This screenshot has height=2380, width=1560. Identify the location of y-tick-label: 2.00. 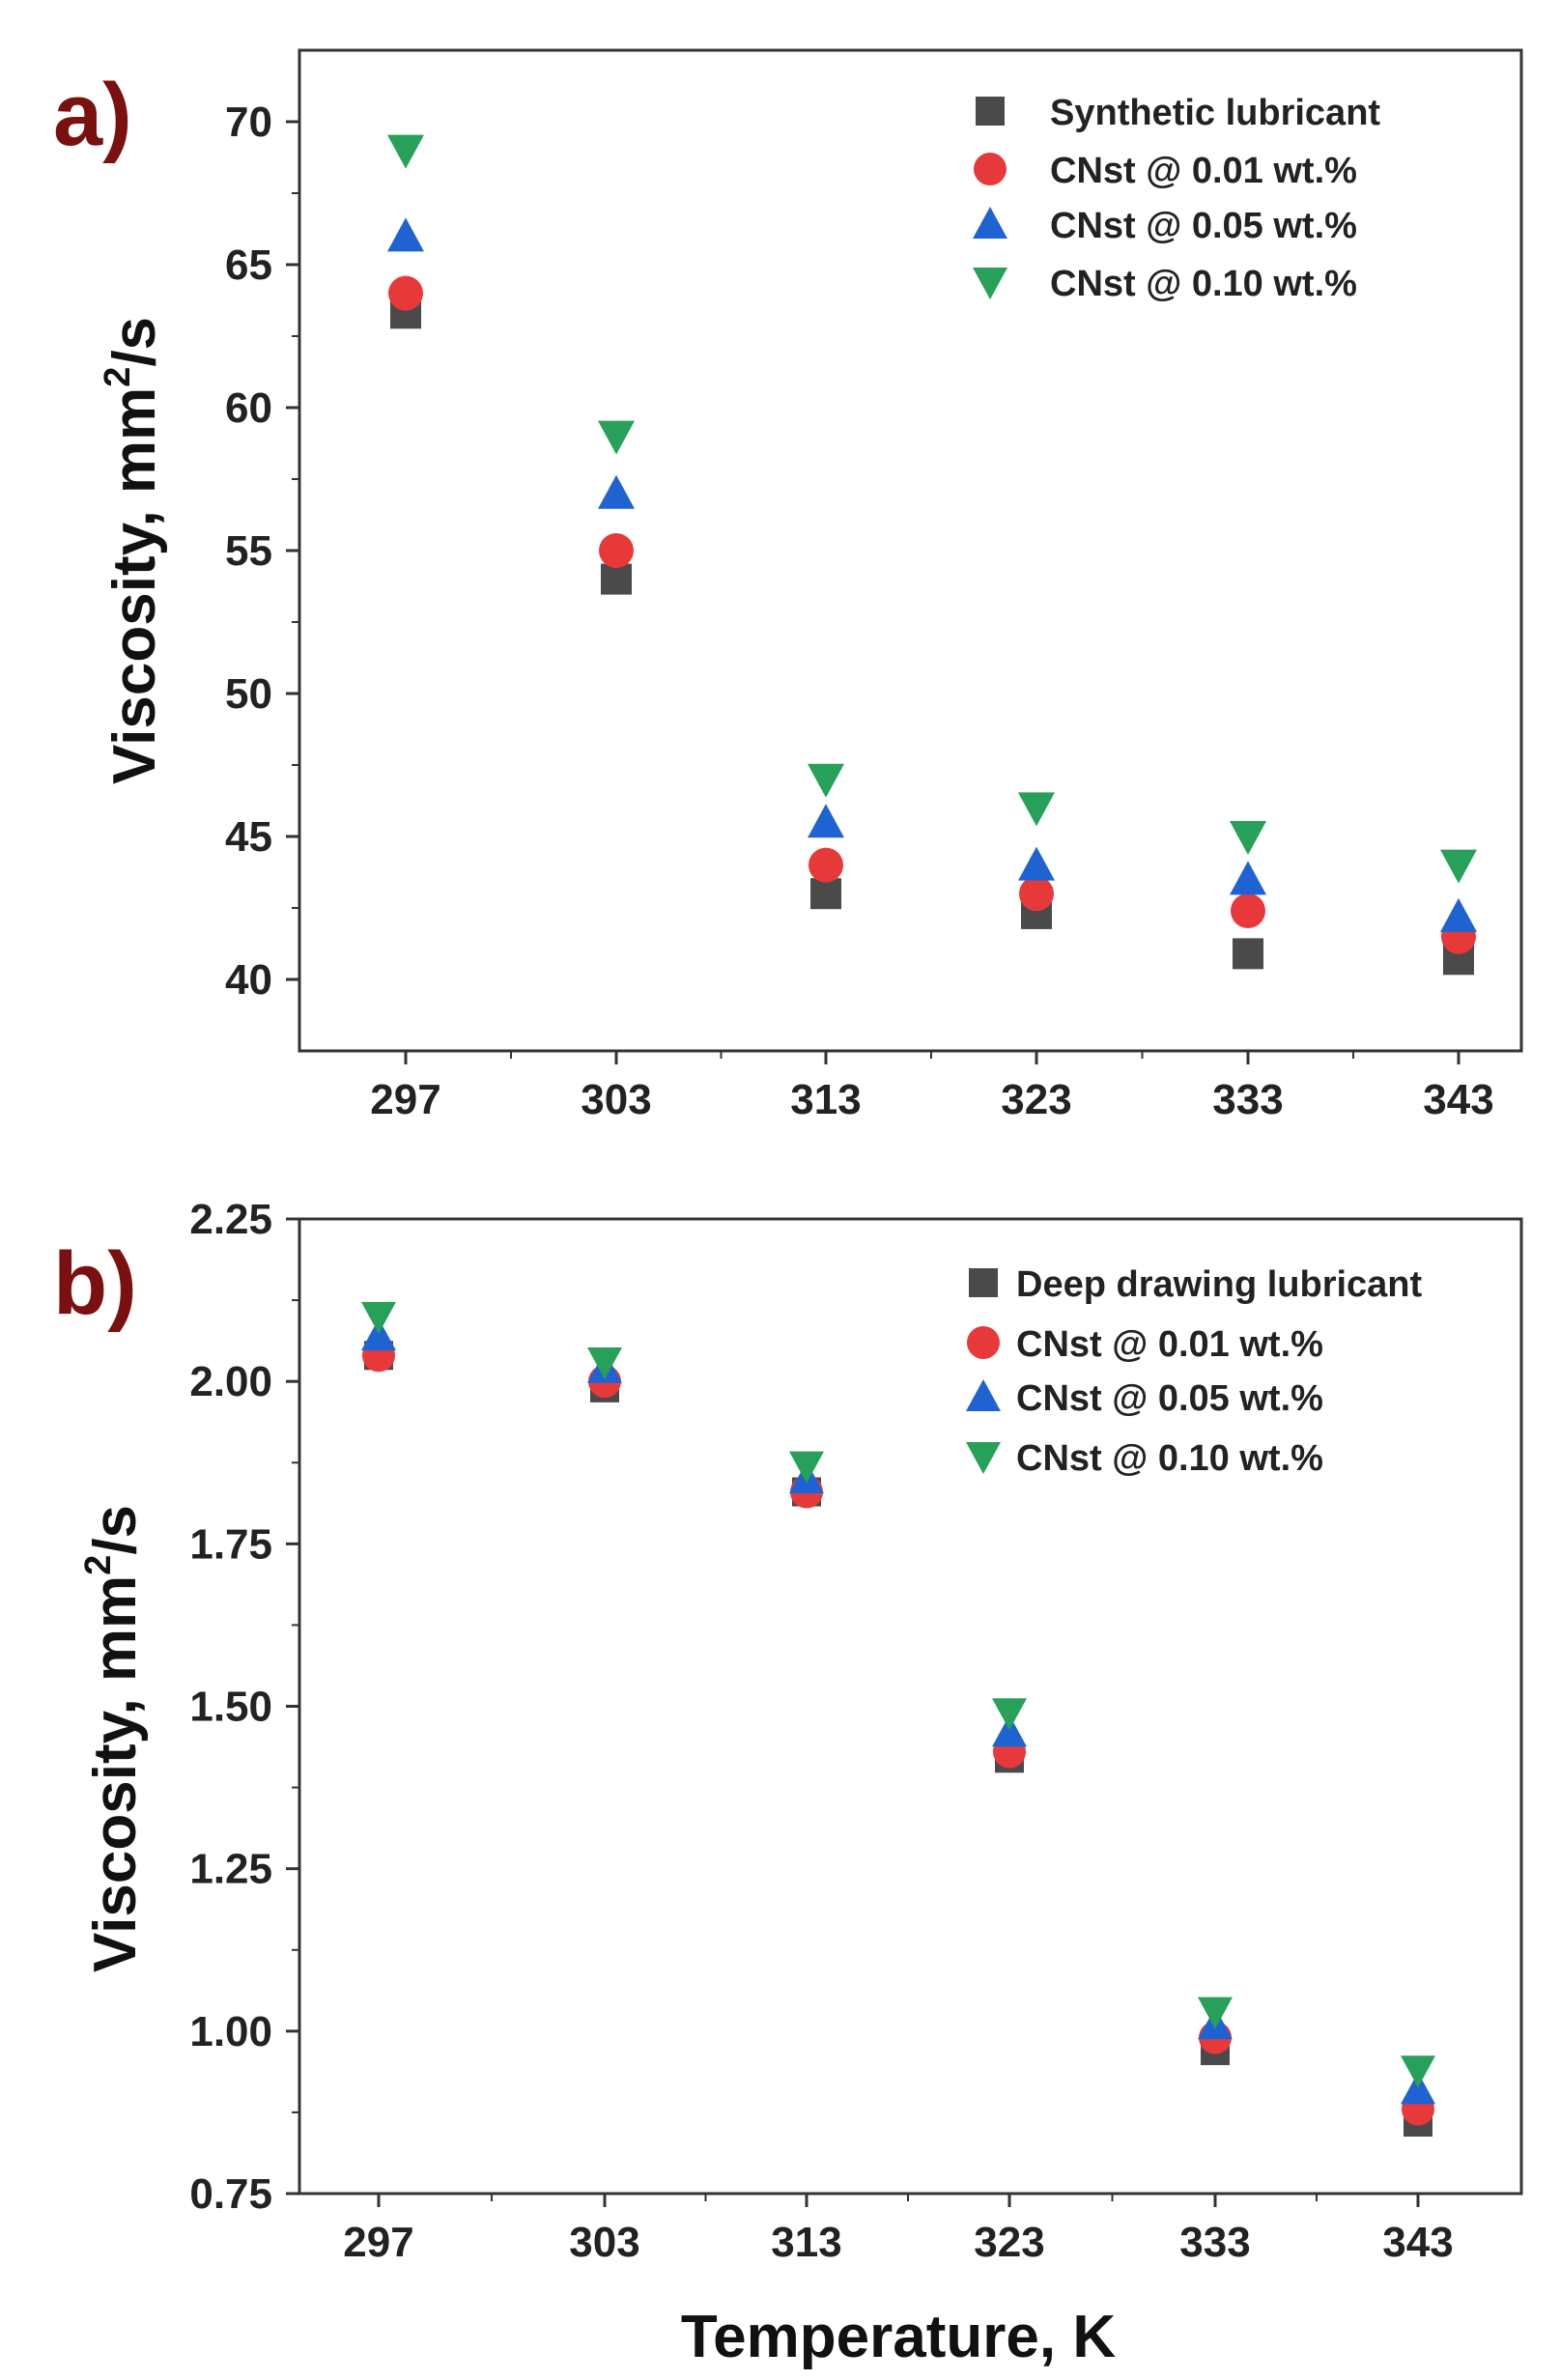
(231, 1382).